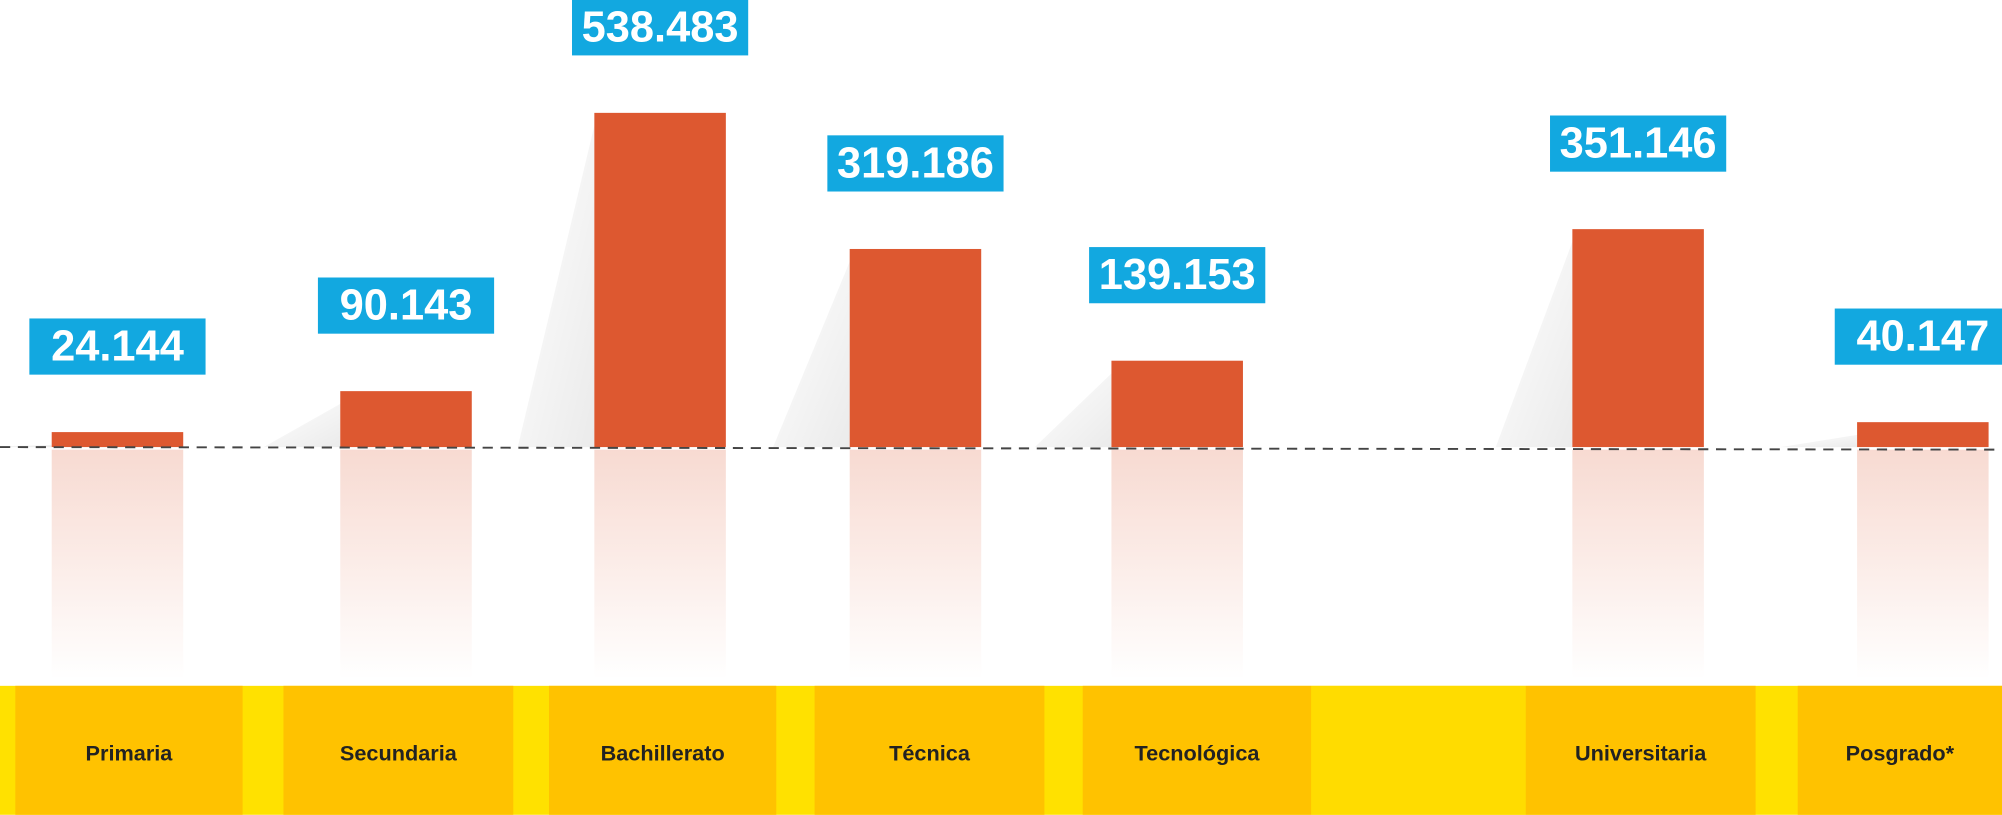 This screenshot has height=815, width=2002. I want to click on x-tick-label: Universitaria, so click(1641, 753).